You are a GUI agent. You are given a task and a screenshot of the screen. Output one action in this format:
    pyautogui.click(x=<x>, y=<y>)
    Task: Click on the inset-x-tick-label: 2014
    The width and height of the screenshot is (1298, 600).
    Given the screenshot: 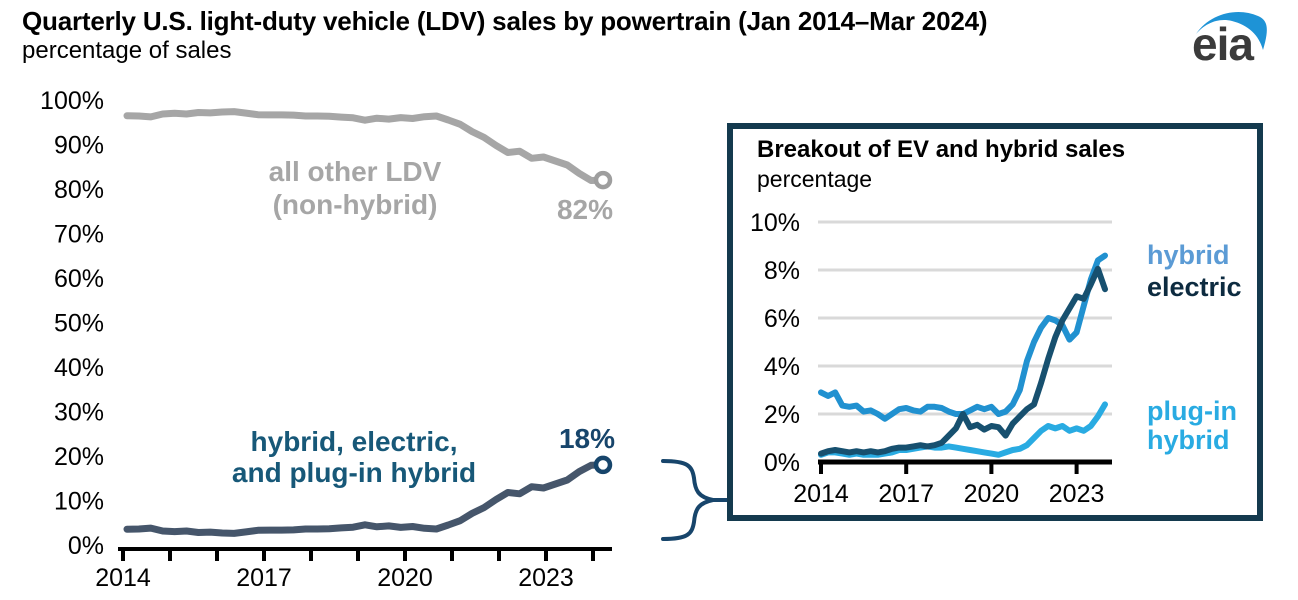 What is the action you would take?
    pyautogui.click(x=821, y=494)
    